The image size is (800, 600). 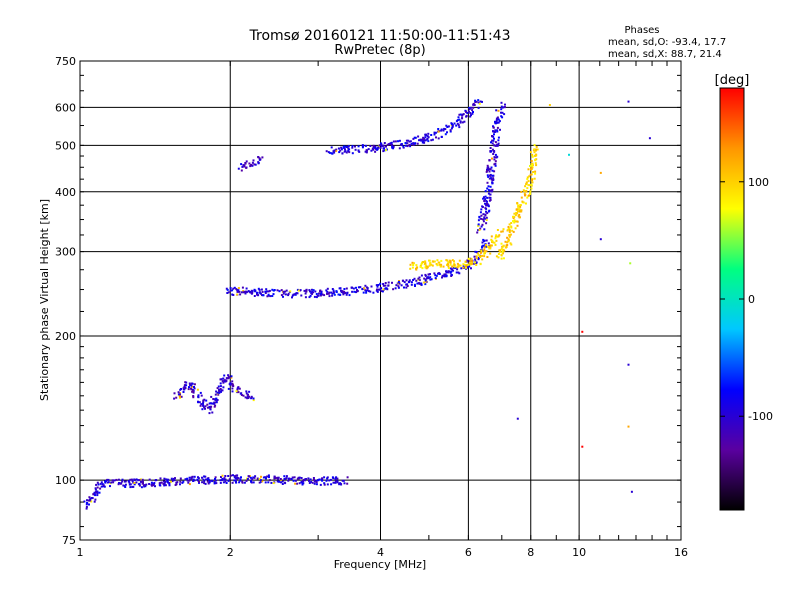 I want to click on x-tick-label: 2, so click(x=230, y=552).